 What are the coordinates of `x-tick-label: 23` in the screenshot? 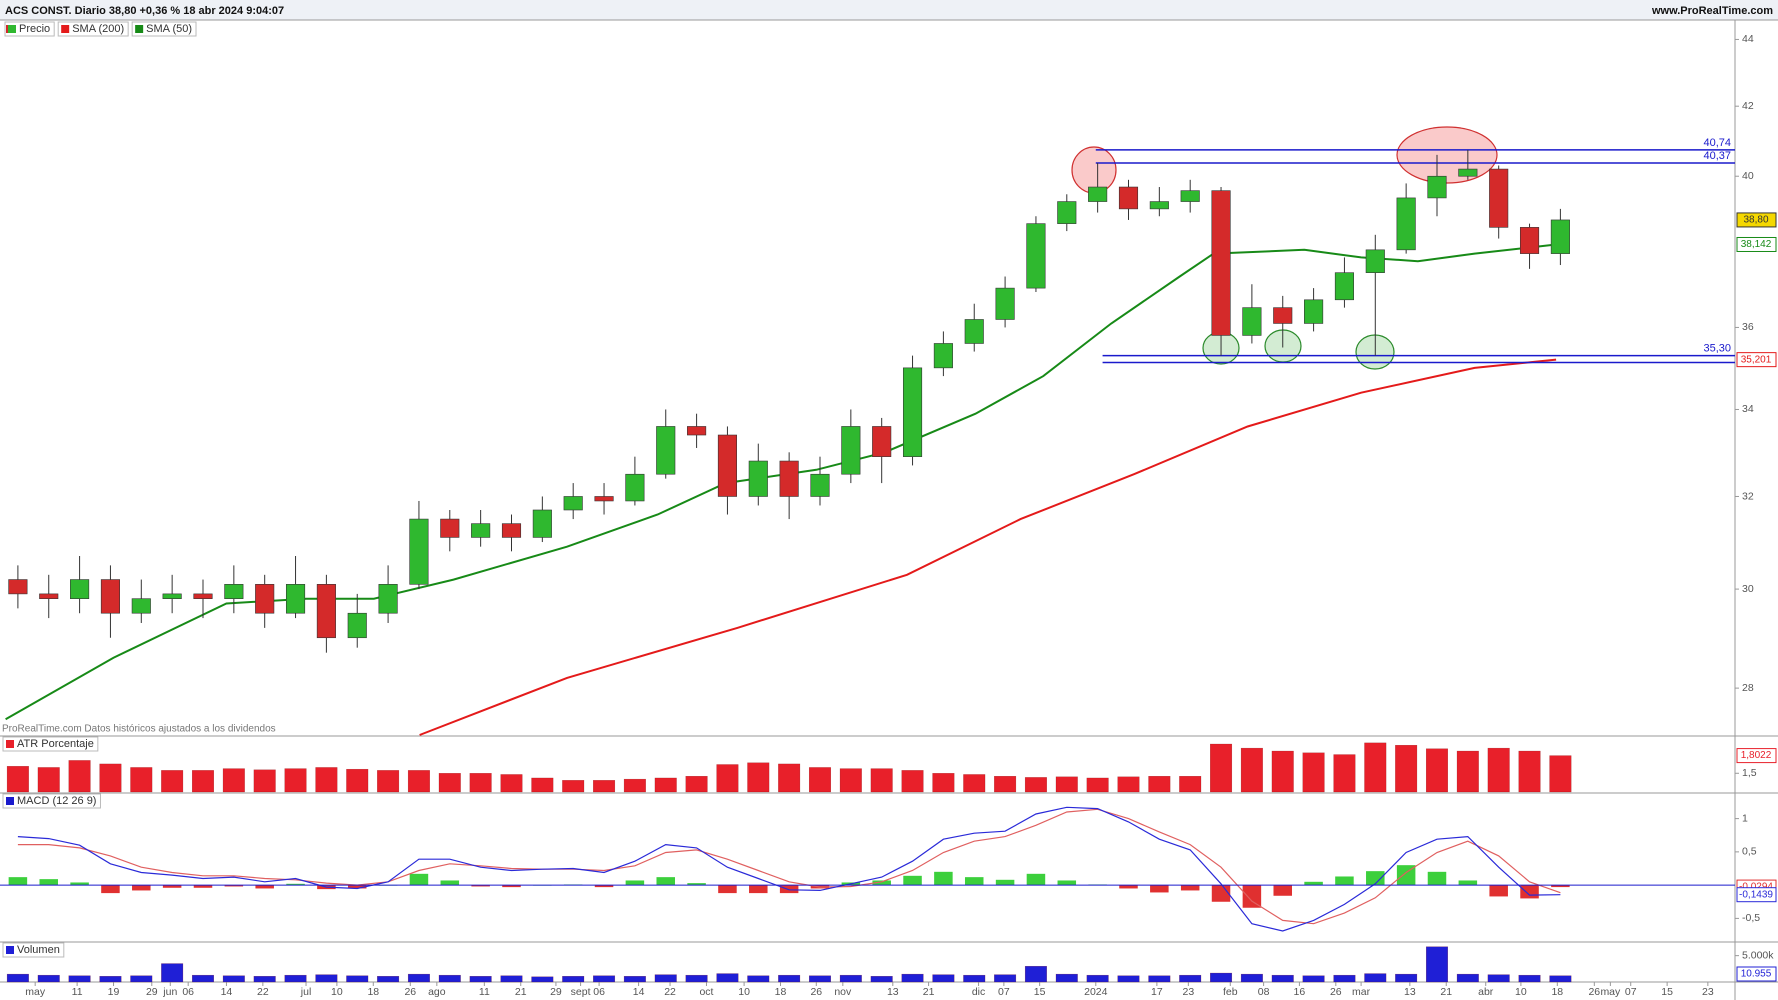 It's located at (1188, 992).